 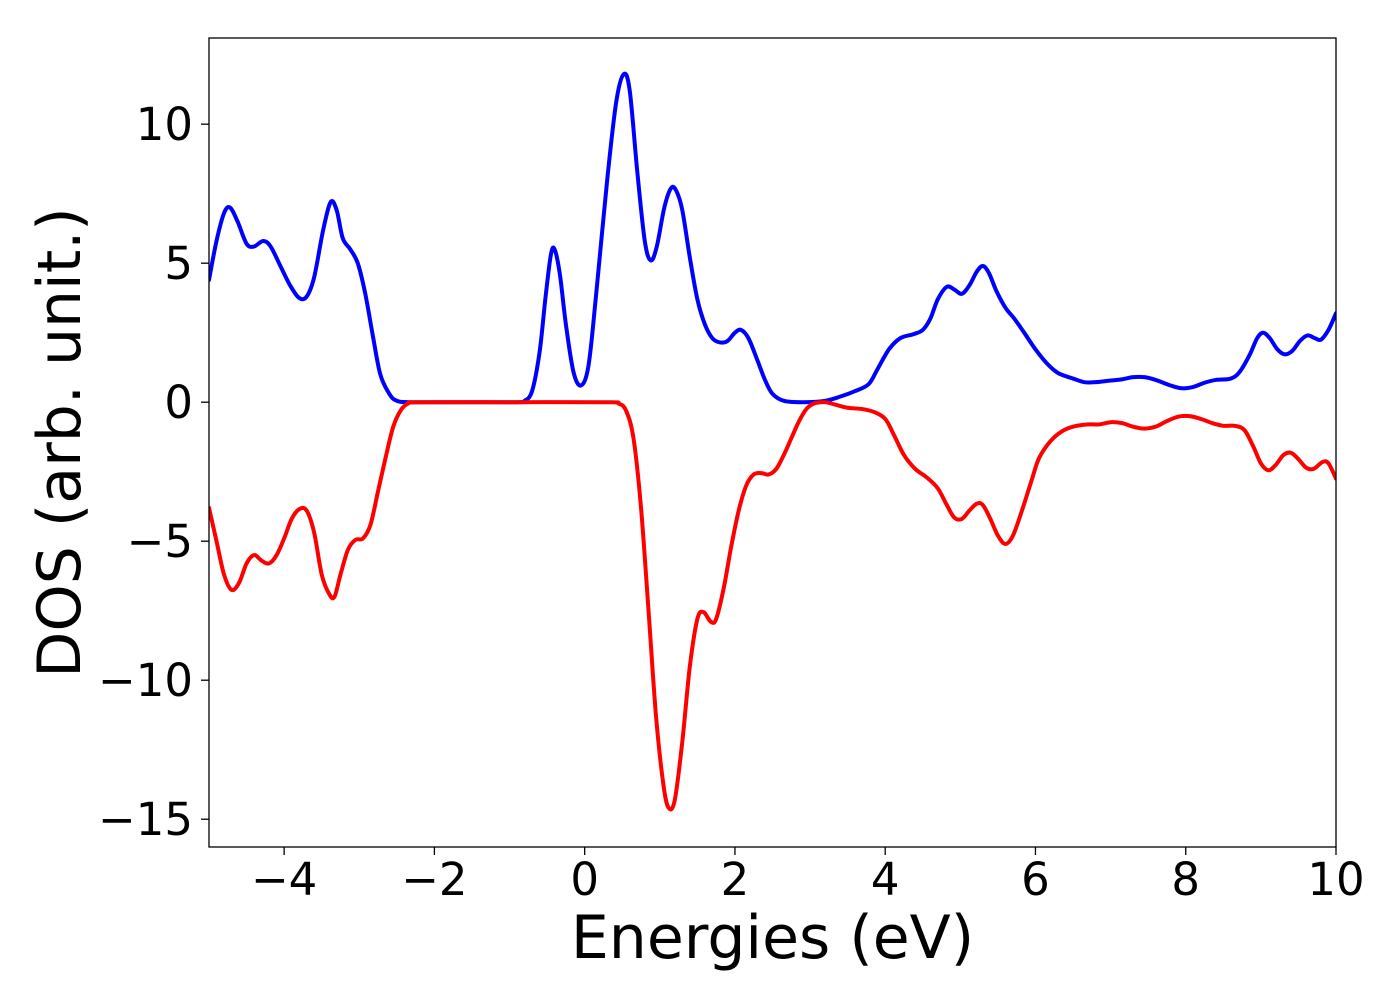 I want to click on y-tick-label: 0, so click(x=178, y=402).